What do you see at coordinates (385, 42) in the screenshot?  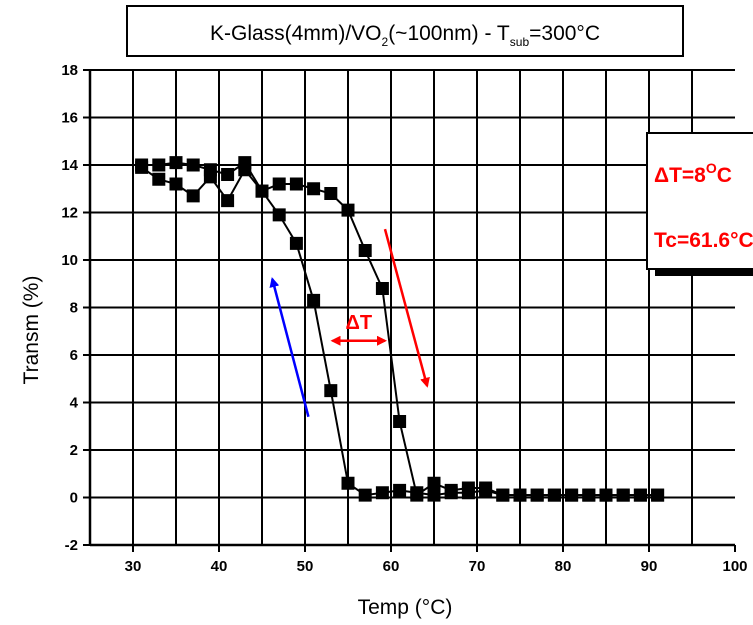 I see `title-sub-1: 2` at bounding box center [385, 42].